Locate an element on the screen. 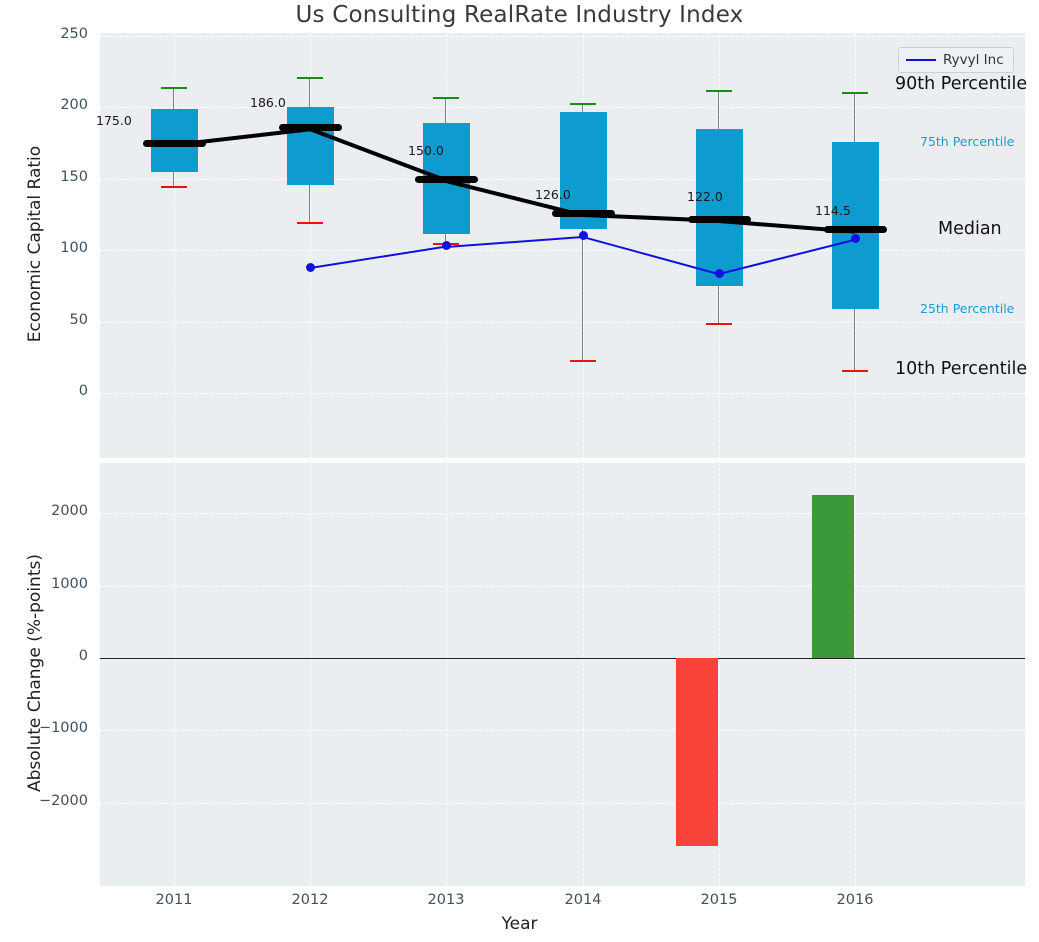 This screenshot has width=1039, height=942. legend-series-label: Ryvyl Inc is located at coordinates (973, 60).